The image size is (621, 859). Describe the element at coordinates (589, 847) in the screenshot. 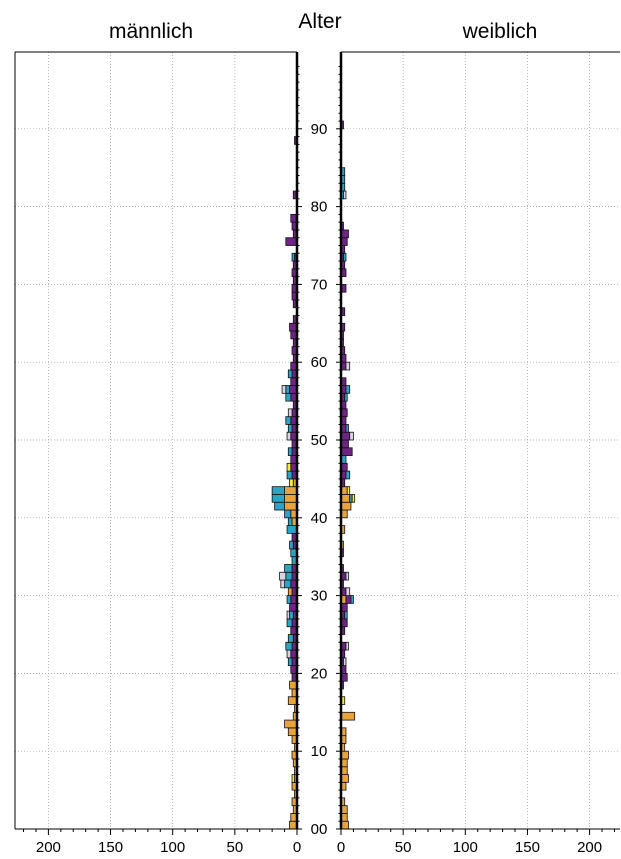

I see `female-x-tick-label: 200` at that location.